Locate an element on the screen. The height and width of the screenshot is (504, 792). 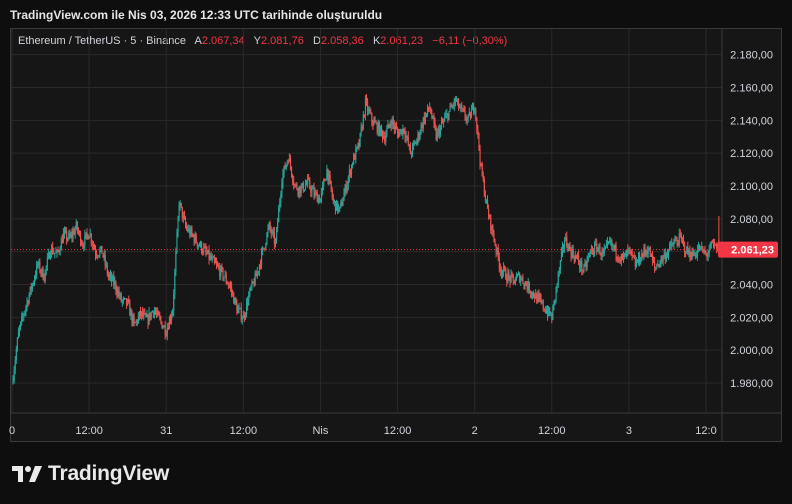
high-label: Y is located at coordinates (257, 41).